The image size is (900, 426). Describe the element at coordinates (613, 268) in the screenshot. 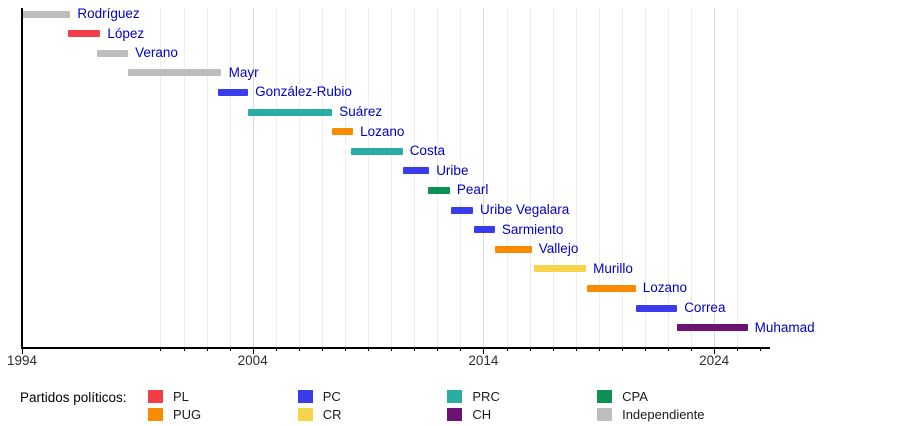

I see `bar-label-murillo: Murillo` at that location.